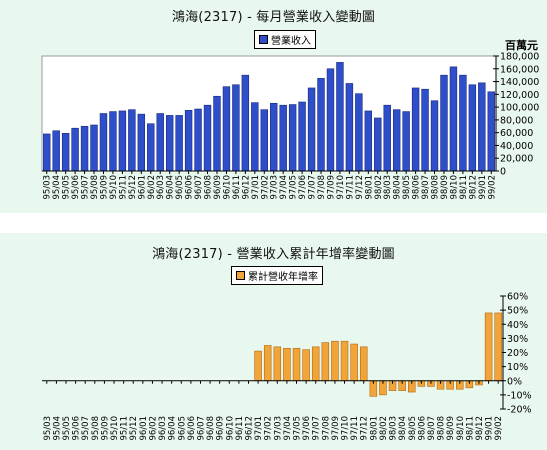 The width and height of the screenshot is (547, 450). I want to click on growth-x-tick-label: 95/11, so click(125, 428).